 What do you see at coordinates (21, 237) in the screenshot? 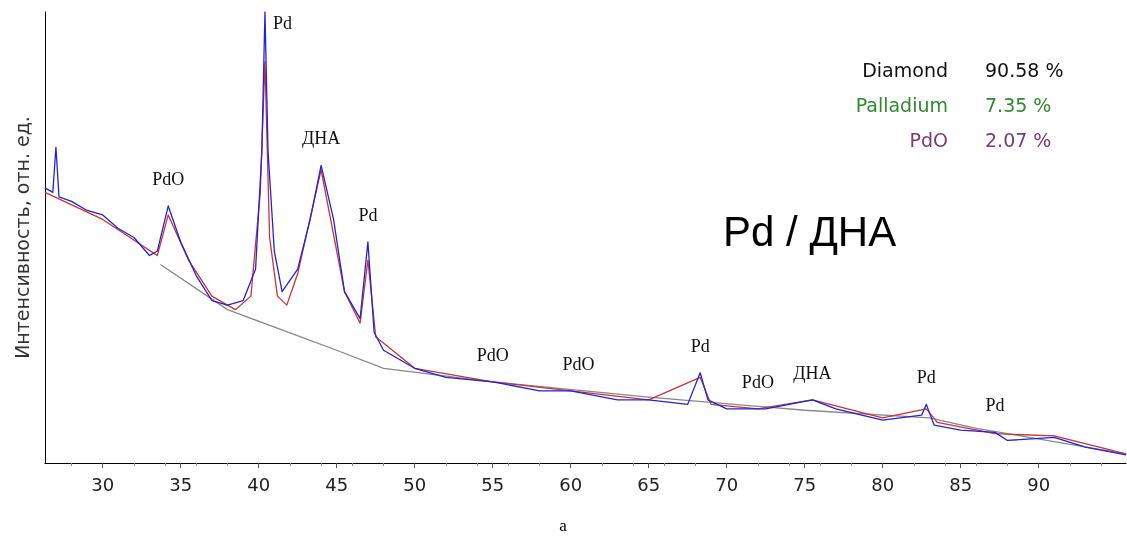
I see `y-axis-title: Интенсивность, отн. ед.` at bounding box center [21, 237].